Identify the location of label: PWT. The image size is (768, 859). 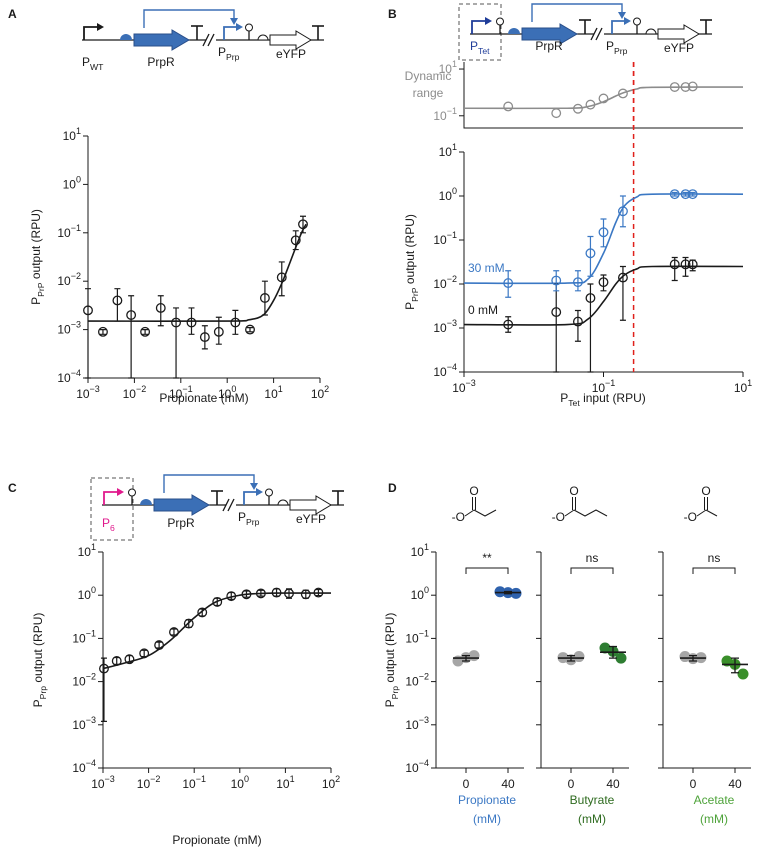
(93, 63).